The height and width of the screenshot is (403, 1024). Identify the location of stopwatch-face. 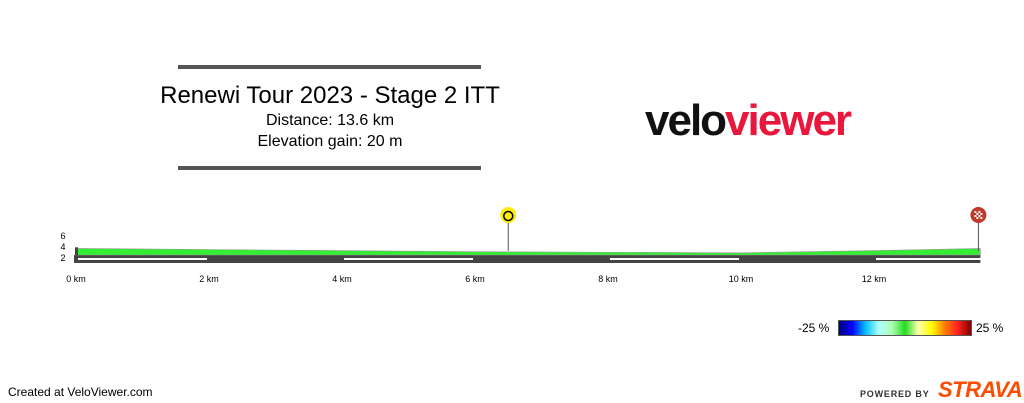
(508, 216).